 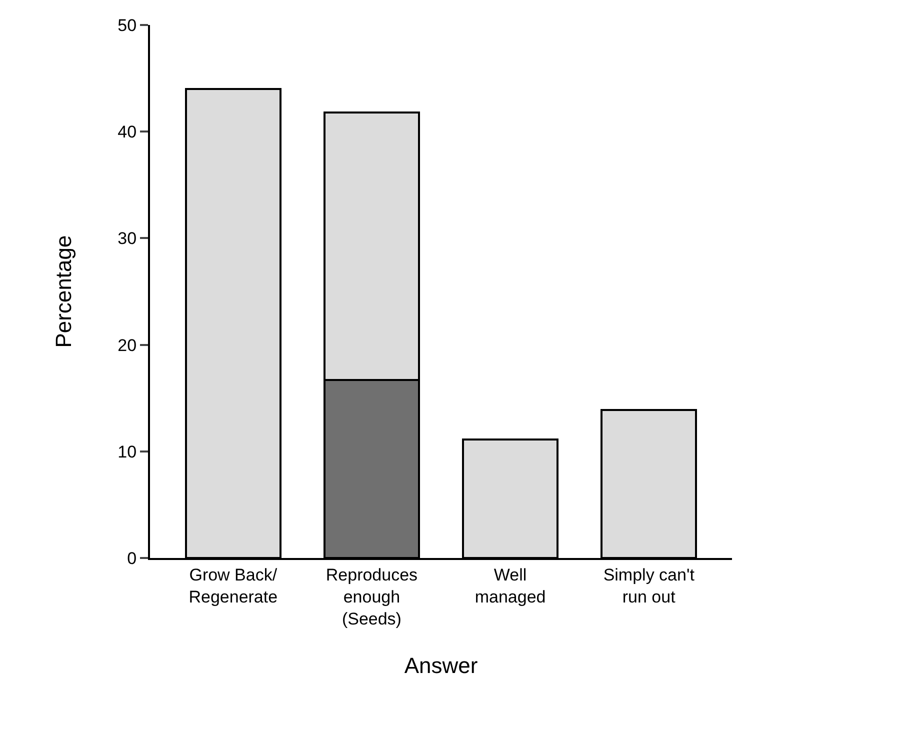 What do you see at coordinates (132, 558) in the screenshot?
I see `y-tick-label: 0` at bounding box center [132, 558].